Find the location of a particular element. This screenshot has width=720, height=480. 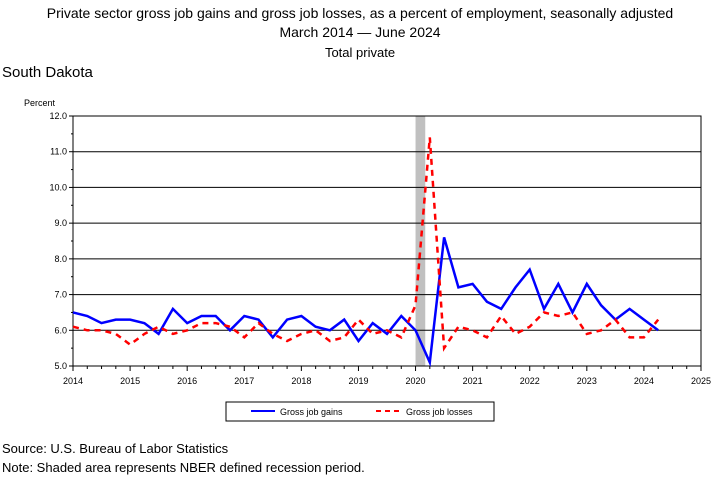

y-tick-label: 5.0 is located at coordinates (60, 366).